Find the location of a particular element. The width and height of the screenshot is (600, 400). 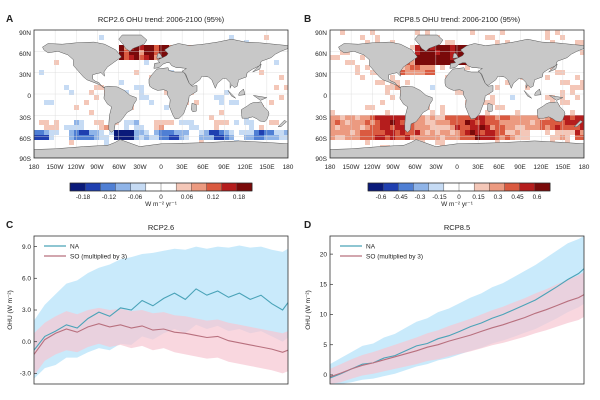

colorbar-tick-label: 0.15 is located at coordinates (478, 197).